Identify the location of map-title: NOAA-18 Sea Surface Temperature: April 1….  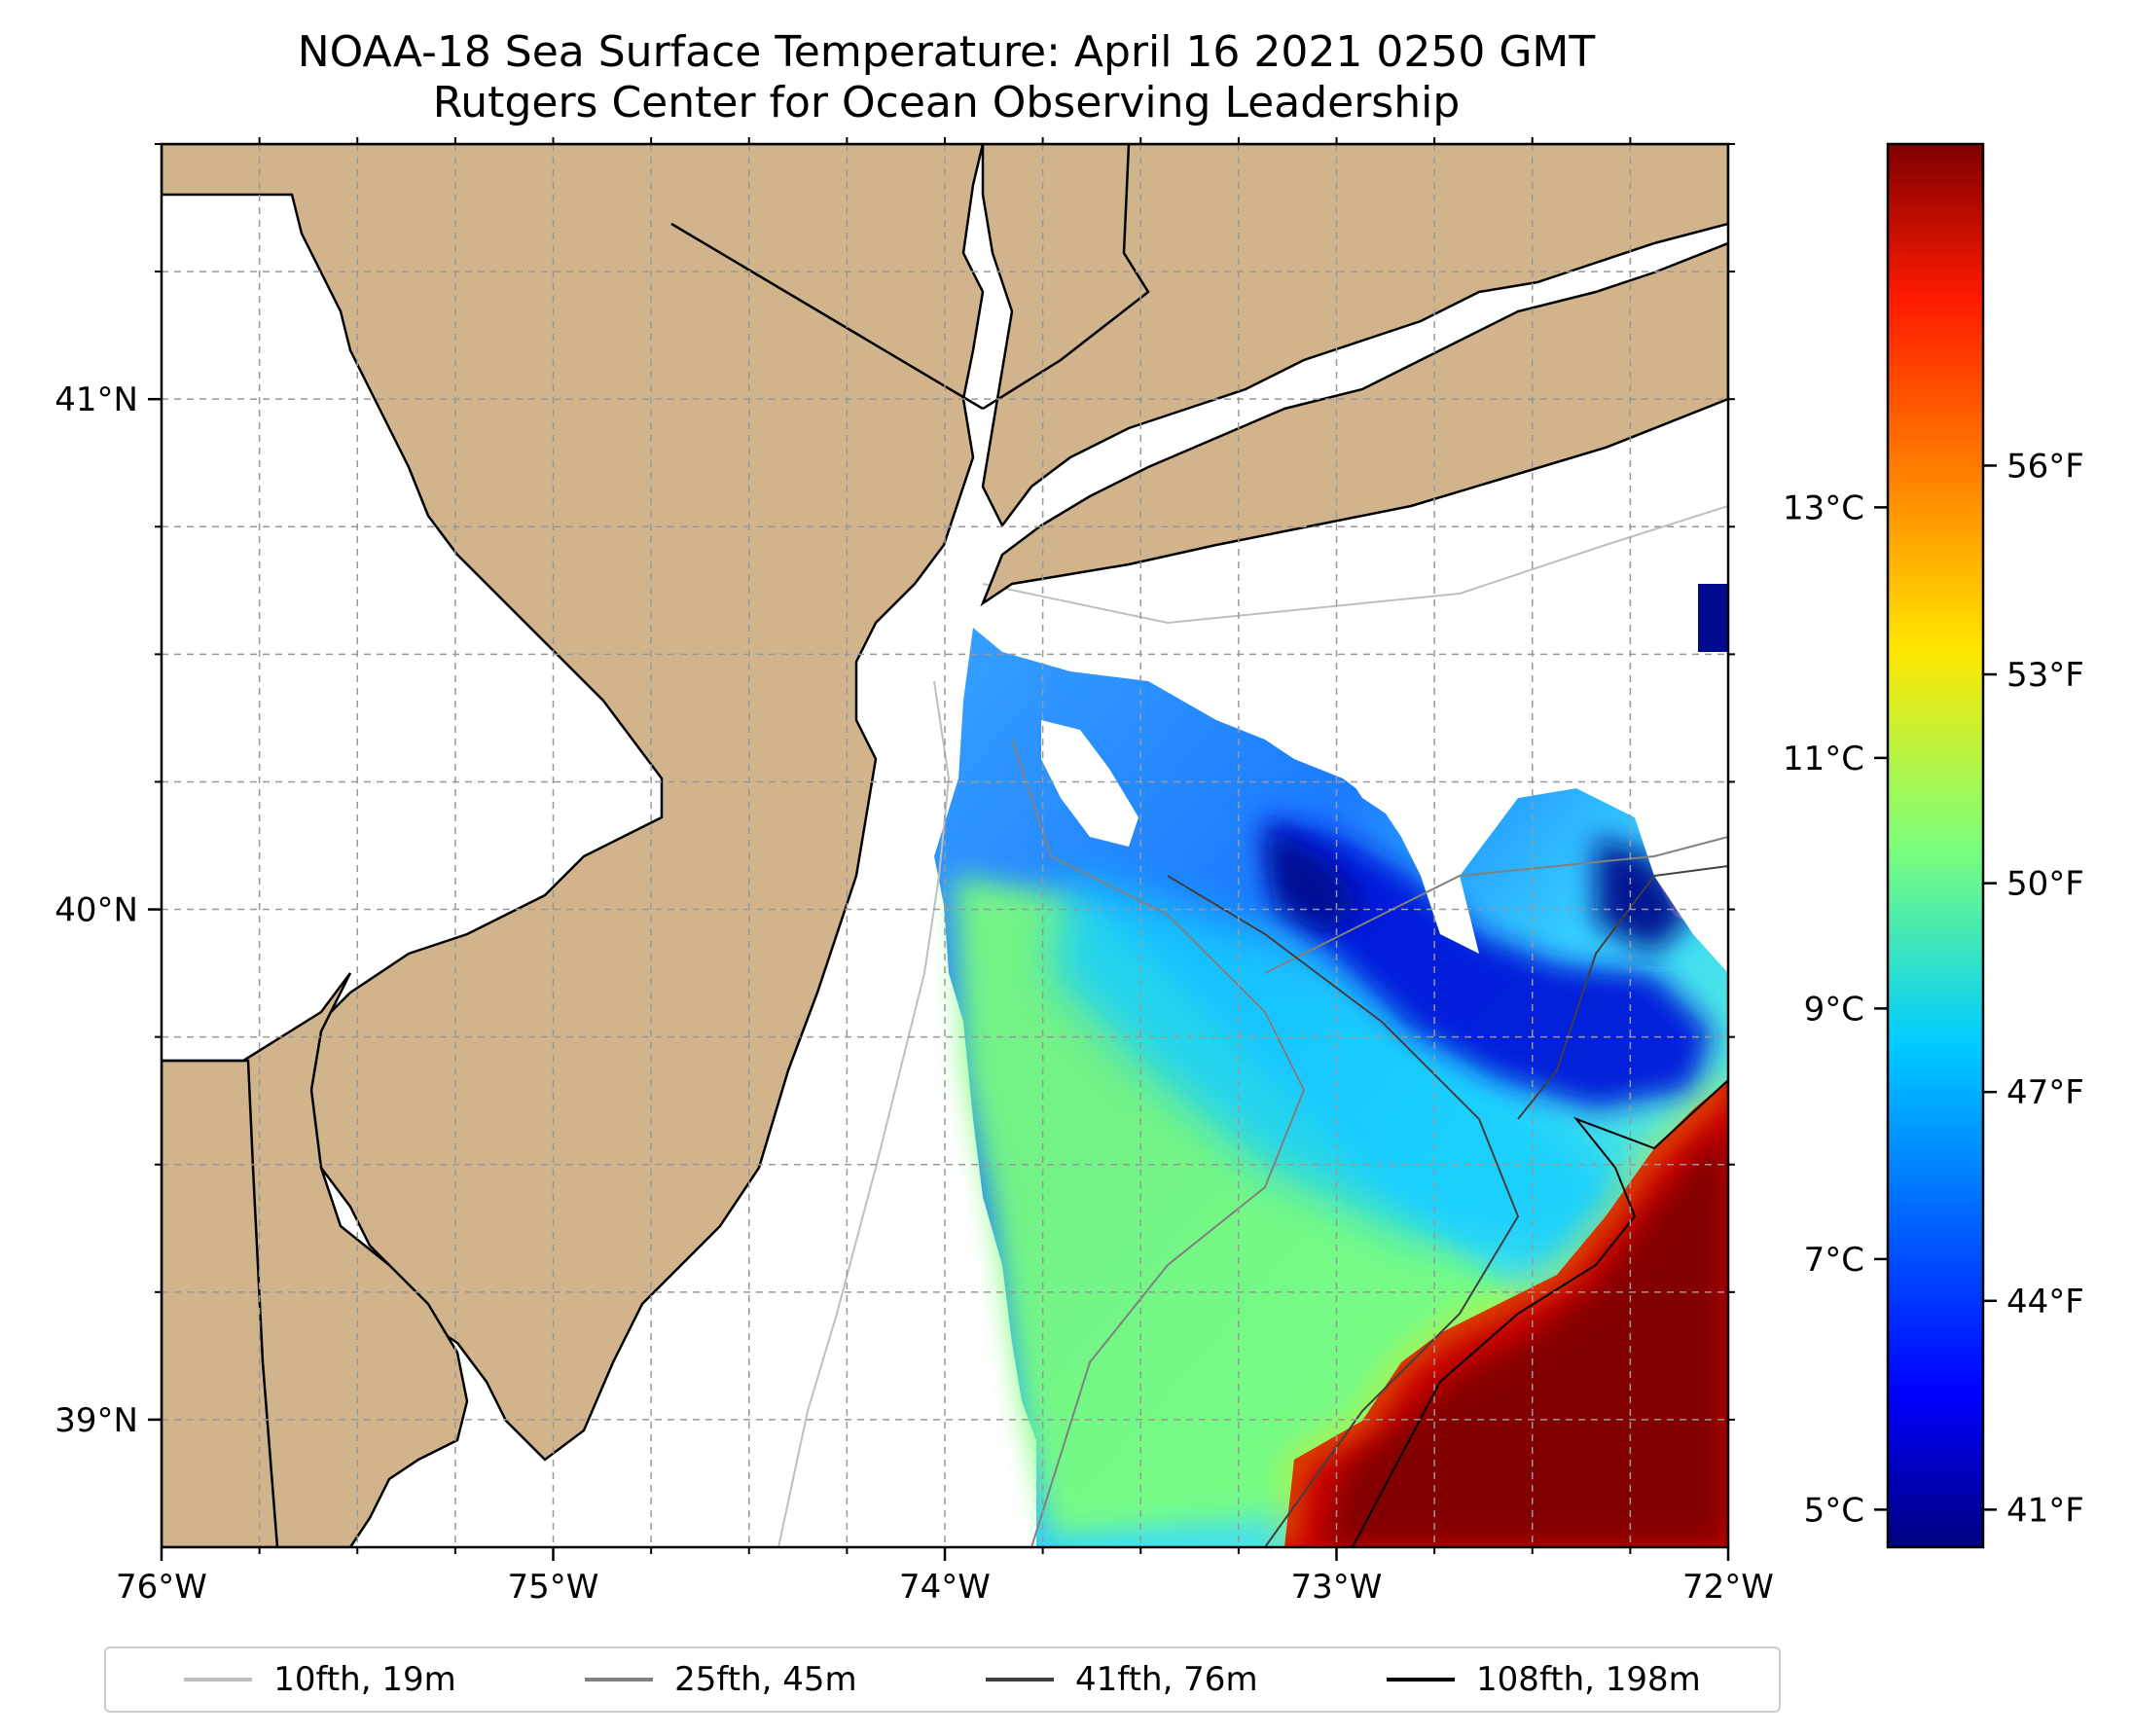
(947, 52).